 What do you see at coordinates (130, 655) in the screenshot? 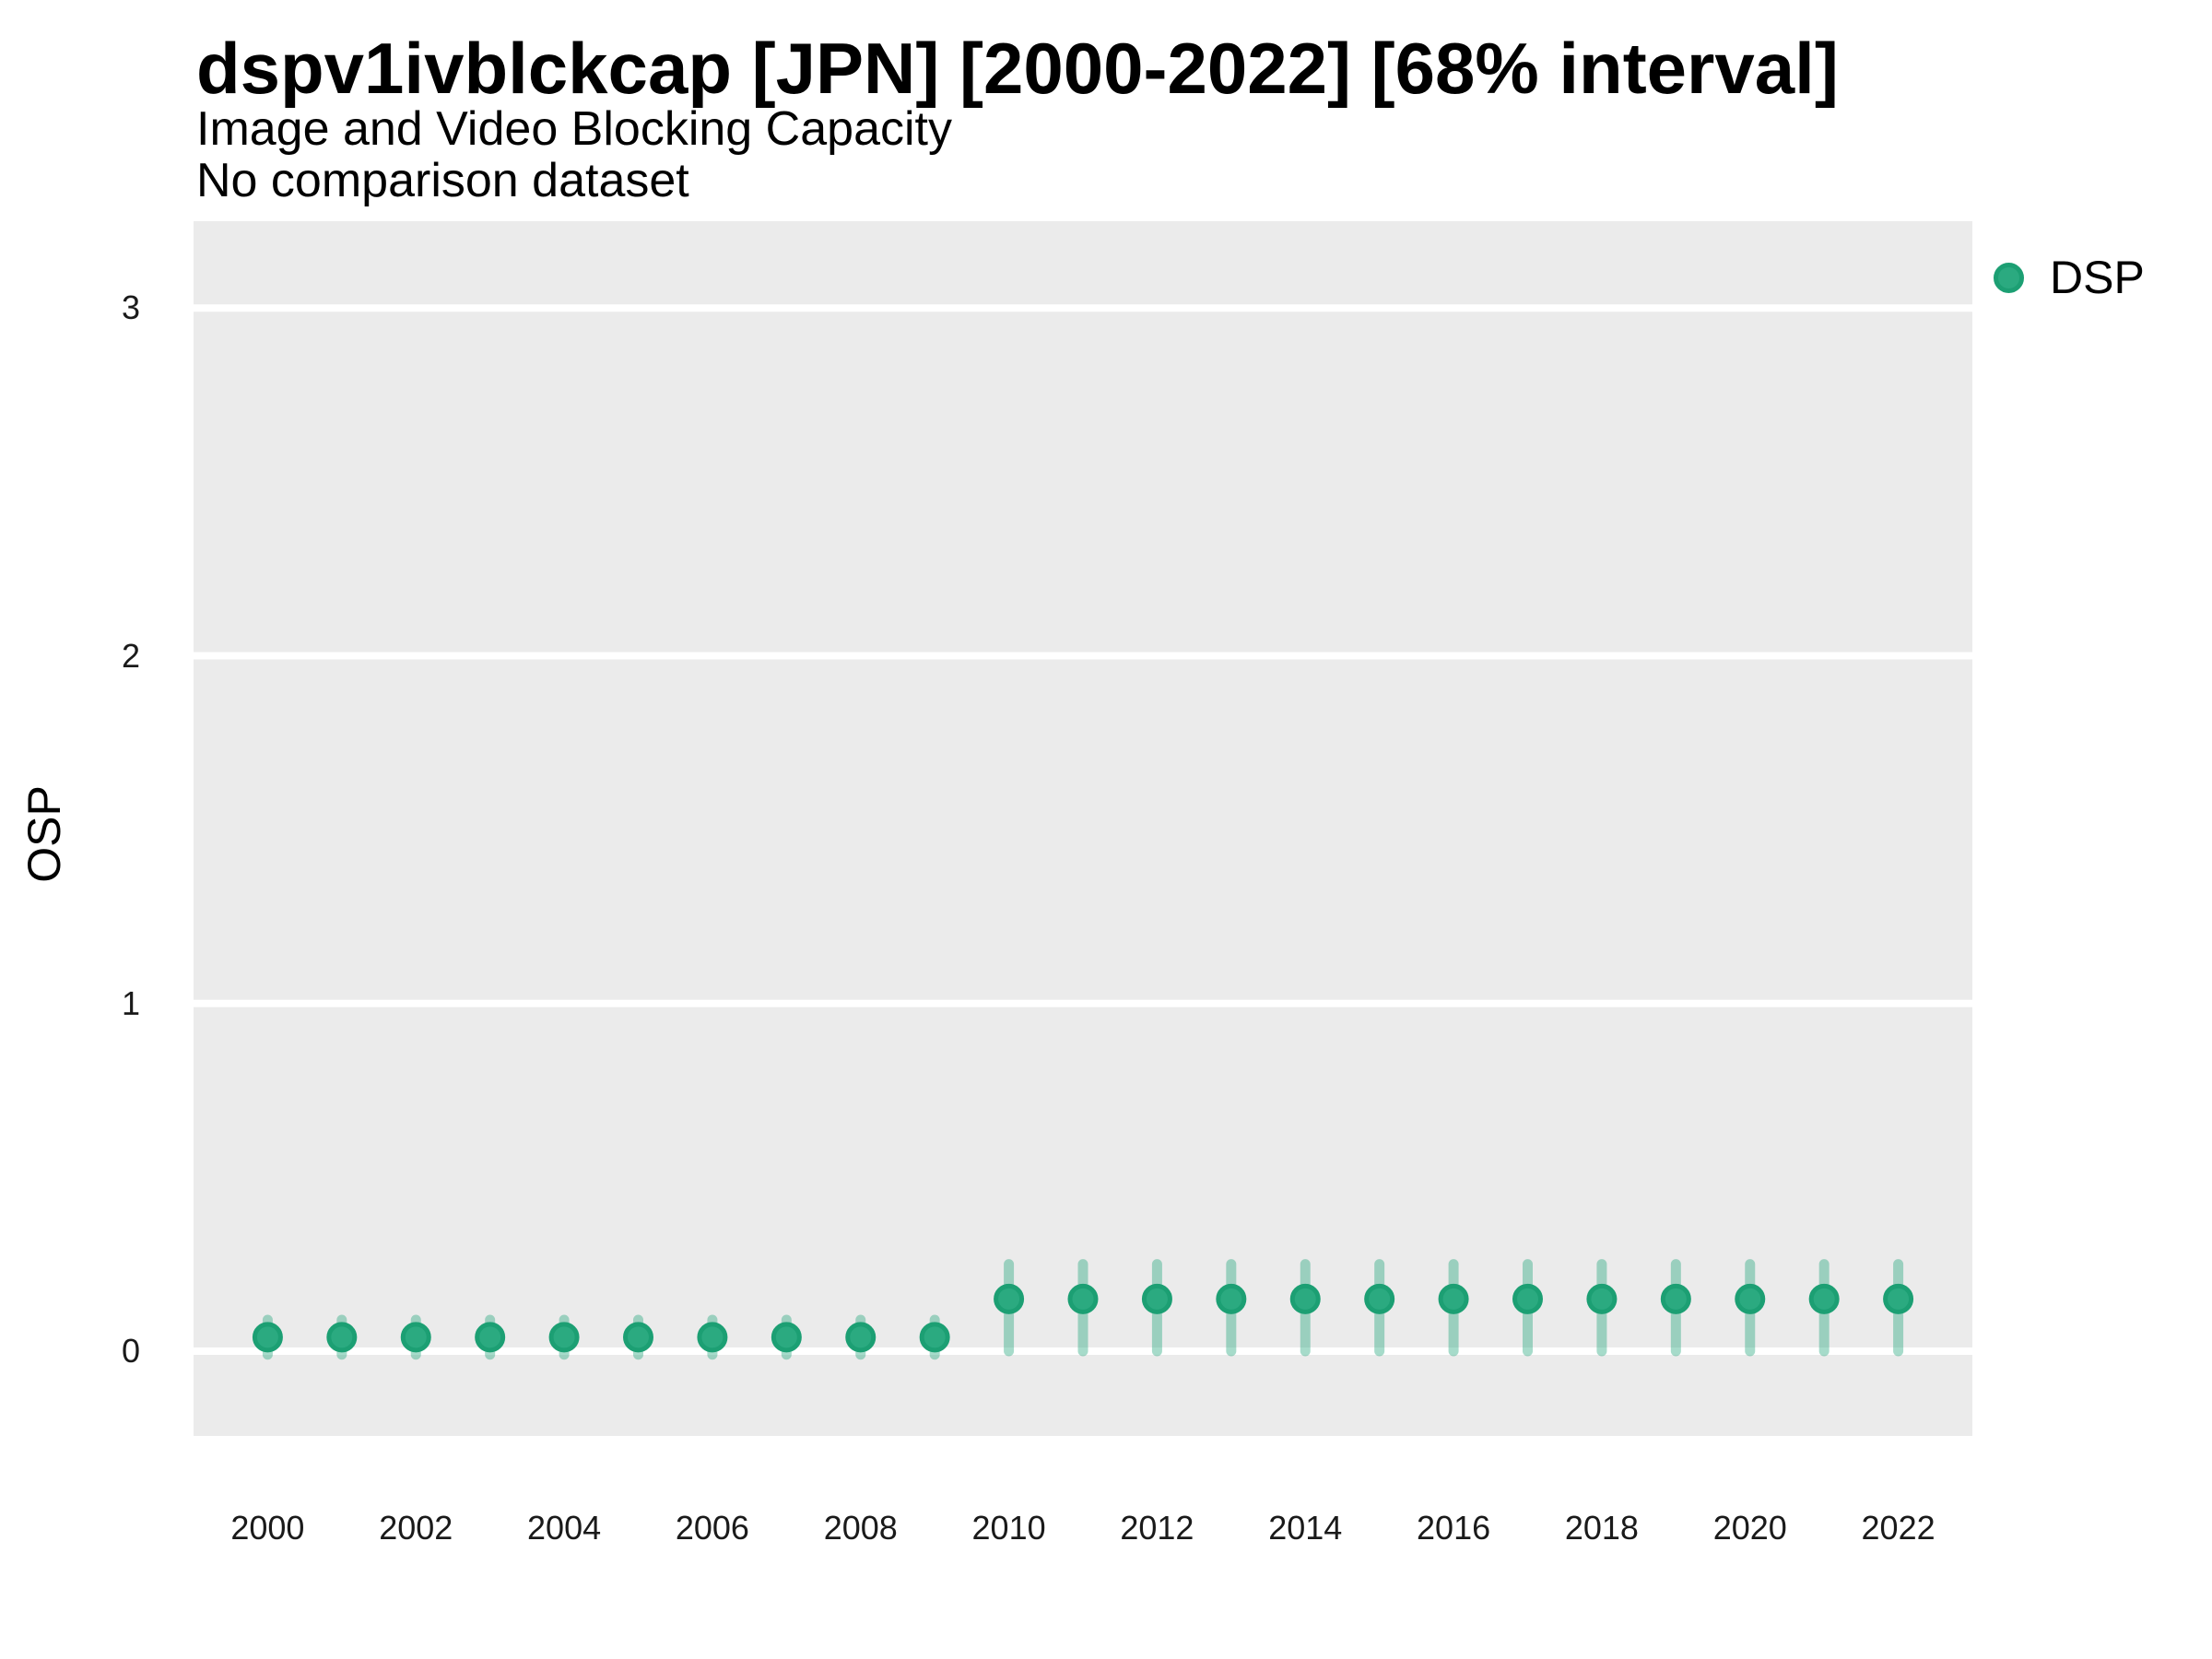
I see `y-tick-label: 2` at bounding box center [130, 655].